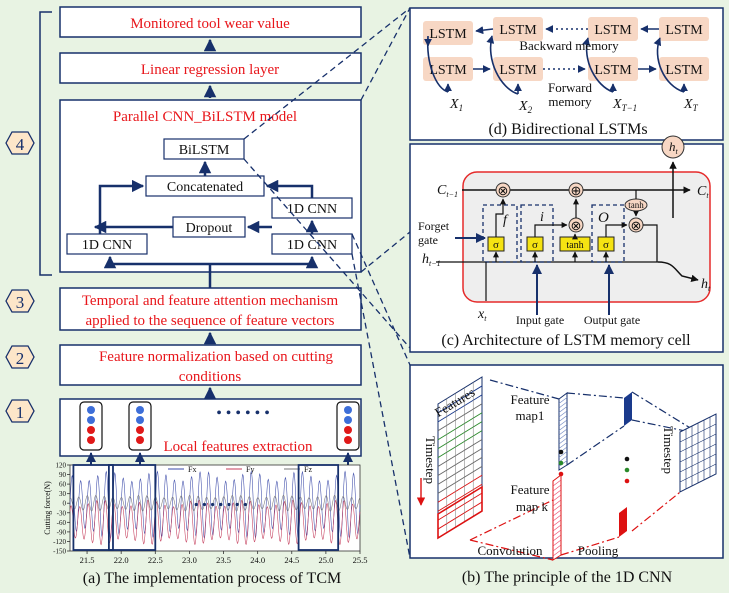  Describe the element at coordinates (535, 245) in the screenshot. I see `sigma-input: σ` at that location.